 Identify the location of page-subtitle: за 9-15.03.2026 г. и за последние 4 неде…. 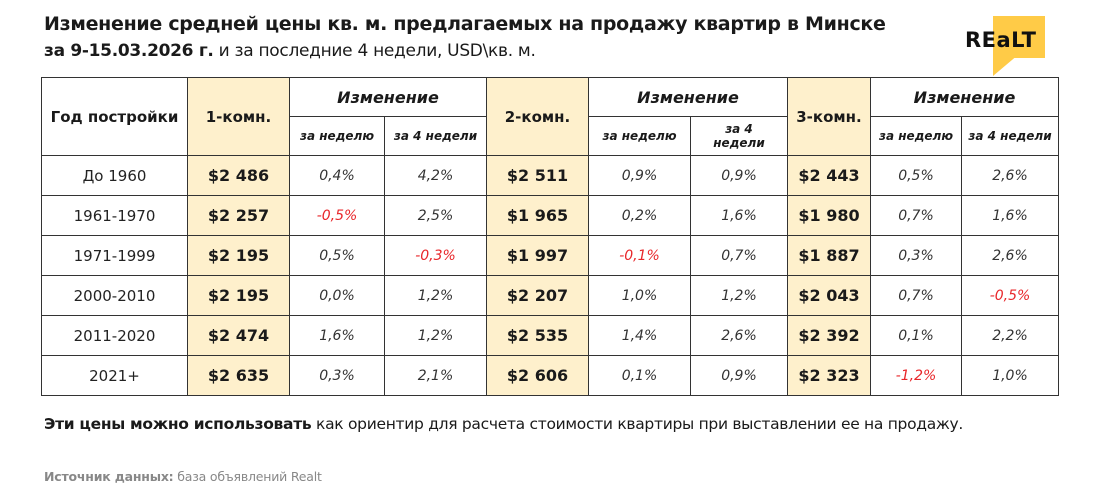
(290, 51).